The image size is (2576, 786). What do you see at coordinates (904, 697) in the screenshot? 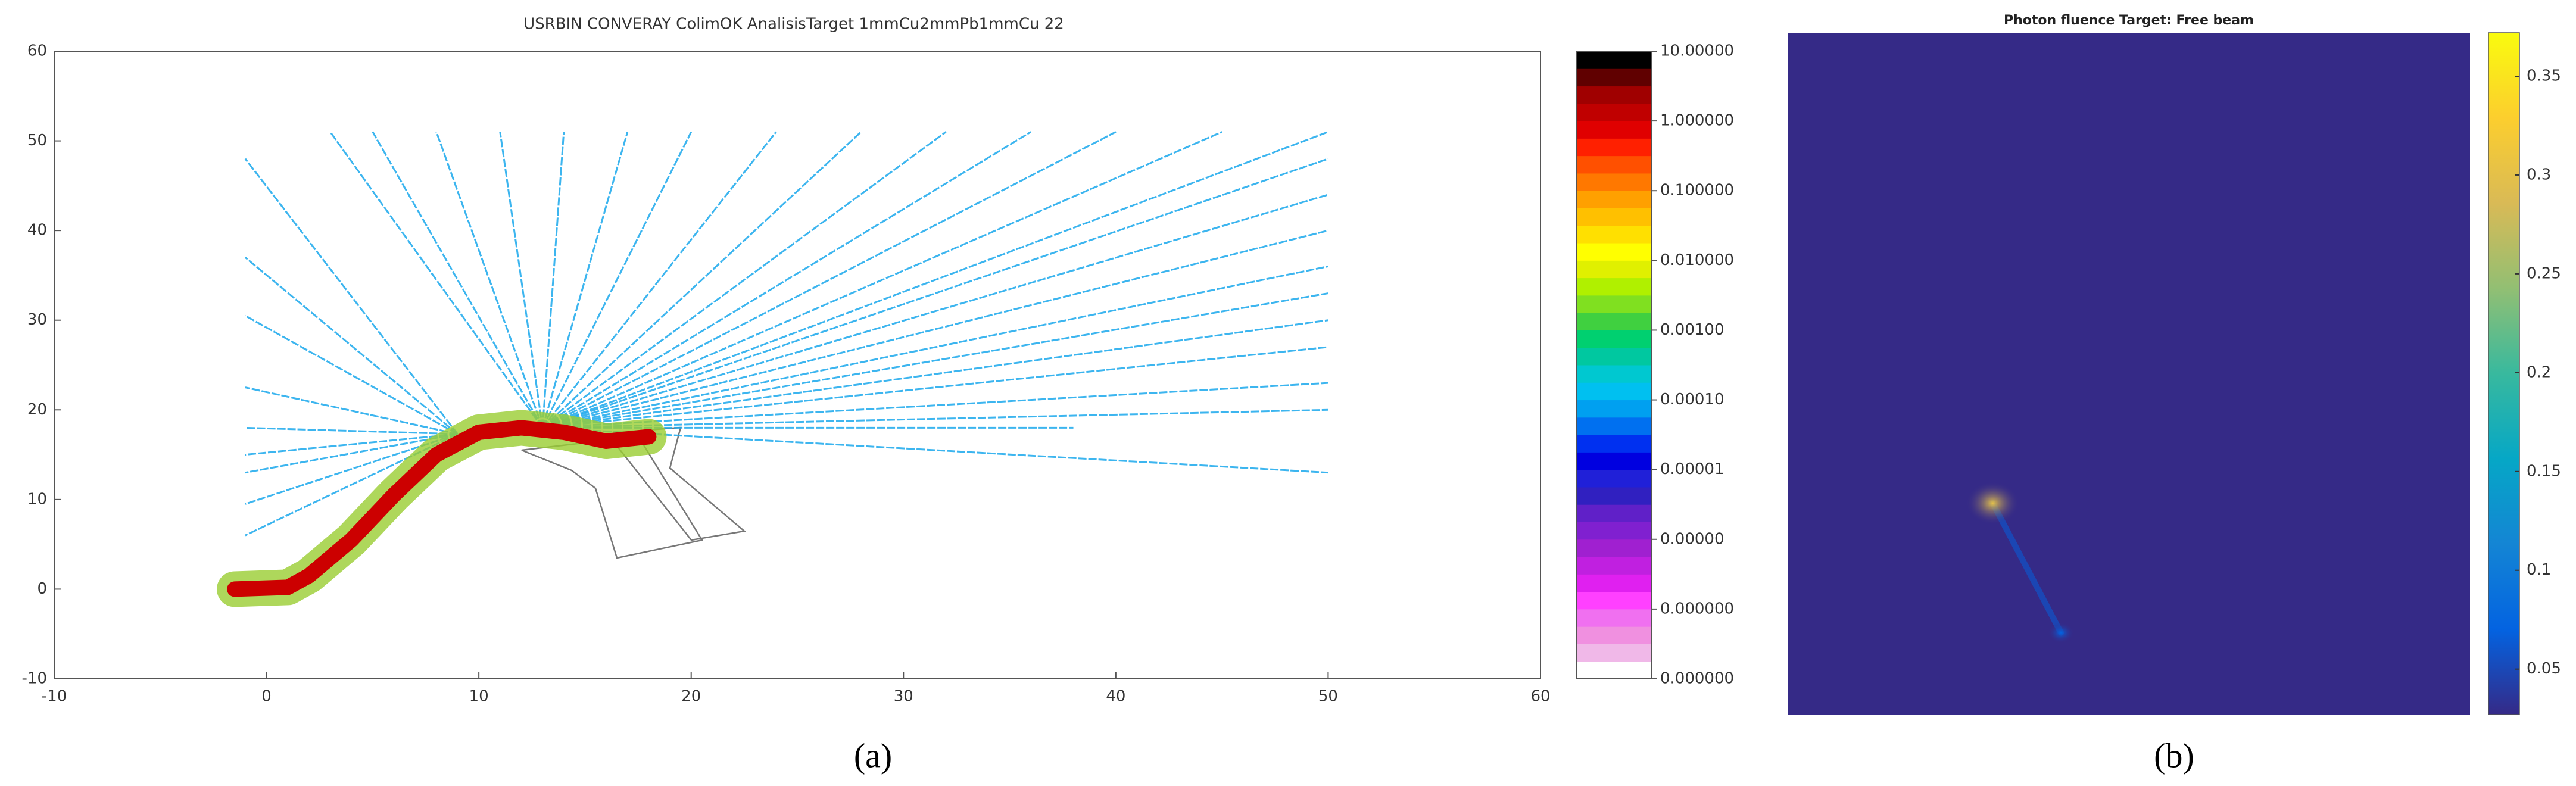
I see `x-tick-label: 30` at bounding box center [904, 697].